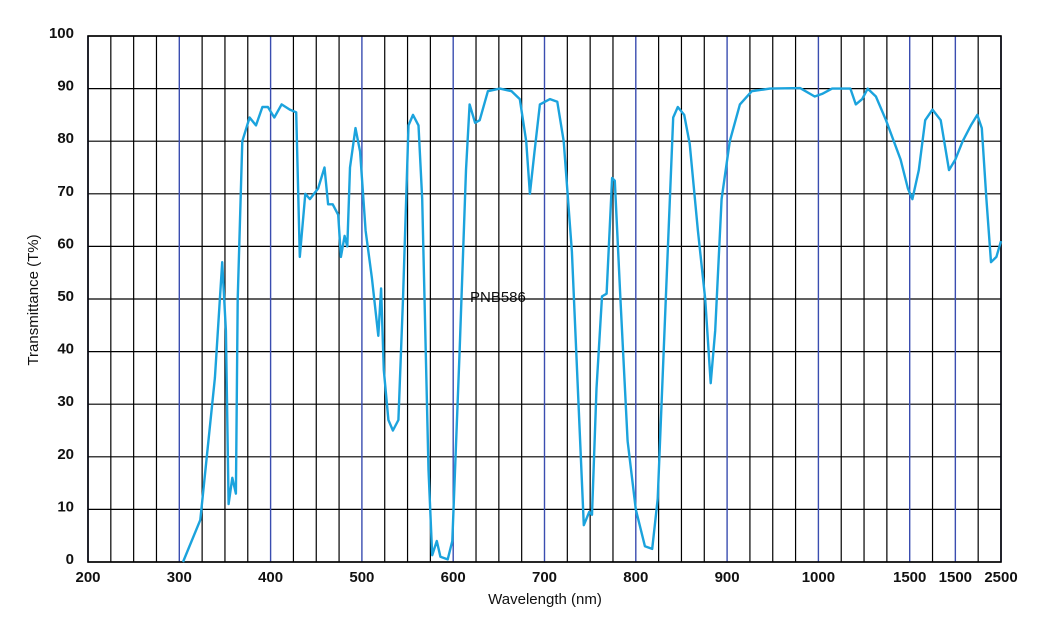 The width and height of the screenshot is (1042, 627). What do you see at coordinates (1000, 577) in the screenshot?
I see `x-tick-label: 2500` at bounding box center [1000, 577].